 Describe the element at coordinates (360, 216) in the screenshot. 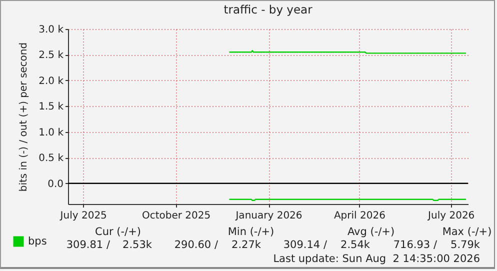

I see `x-tick-label: April 2026` at that location.